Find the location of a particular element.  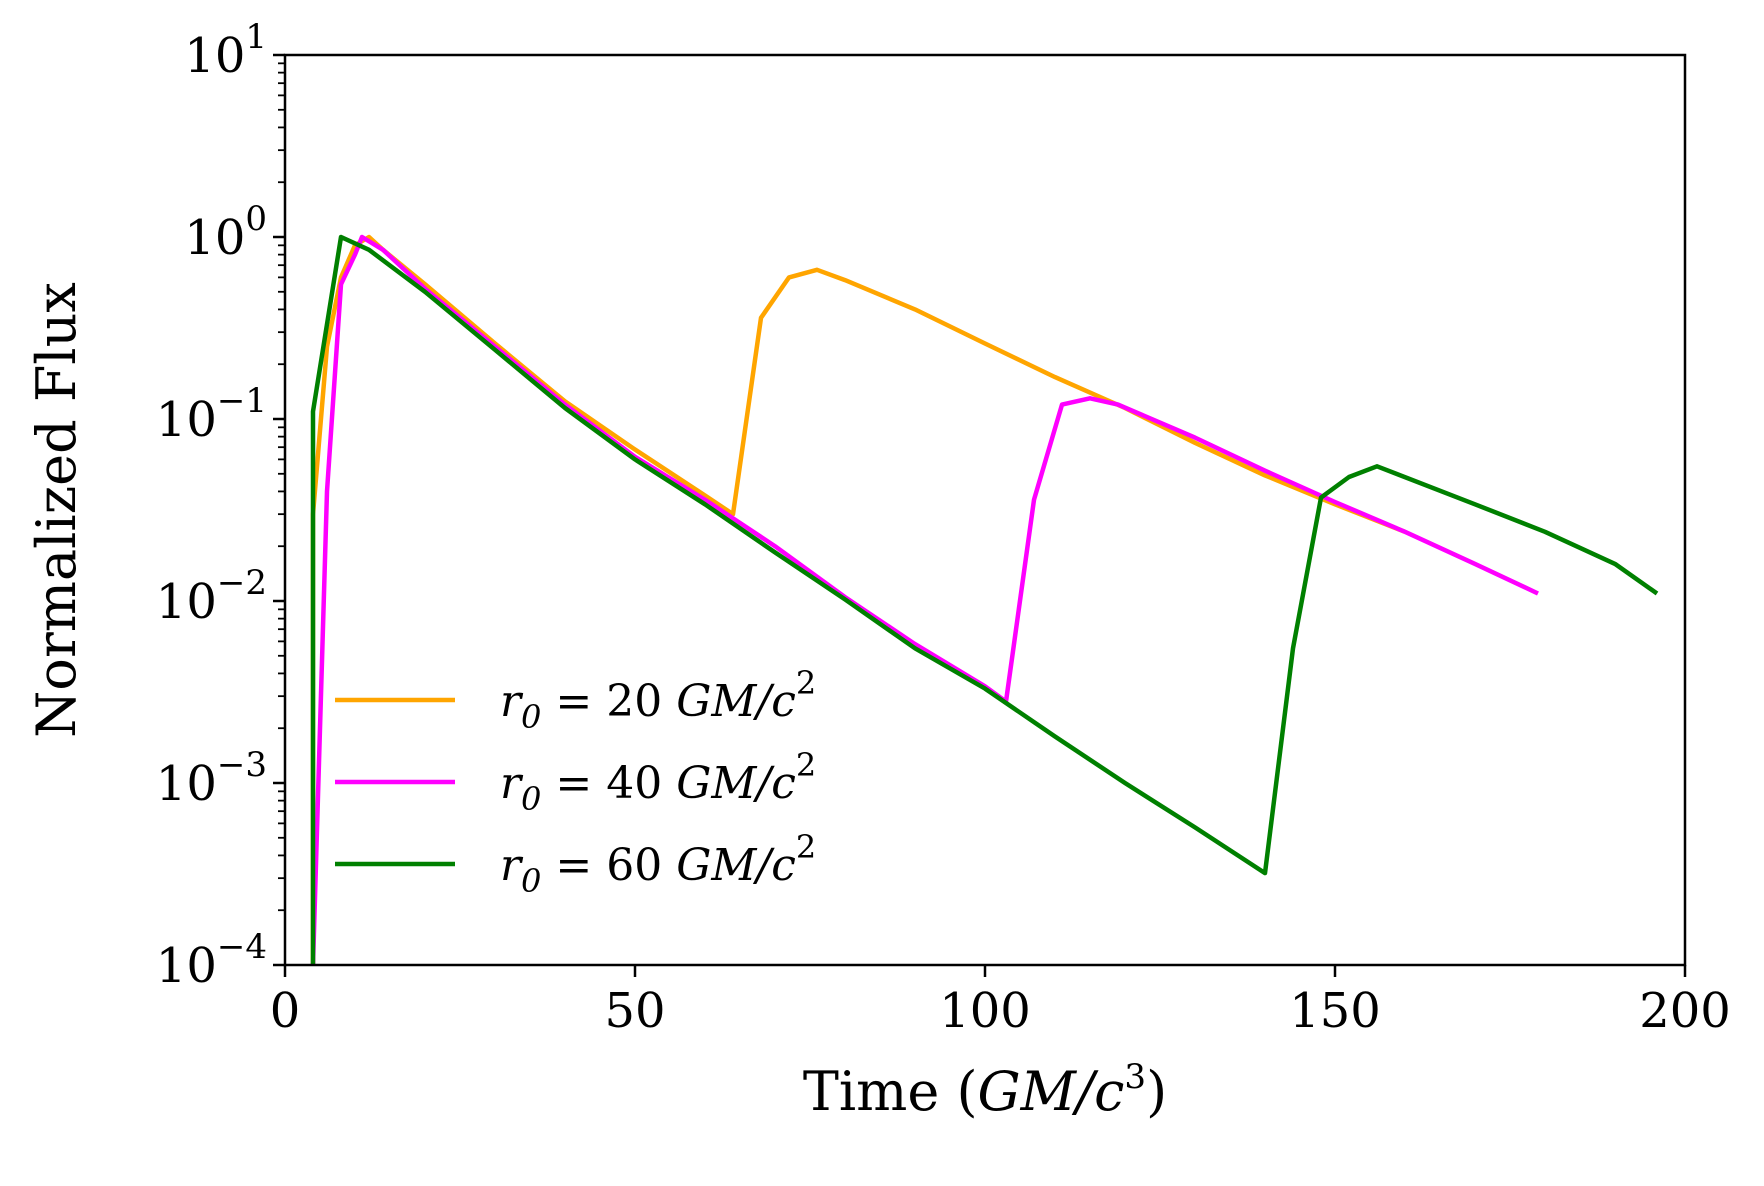

y-tick-label: 10⁻⁴ is located at coordinates (211, 960).